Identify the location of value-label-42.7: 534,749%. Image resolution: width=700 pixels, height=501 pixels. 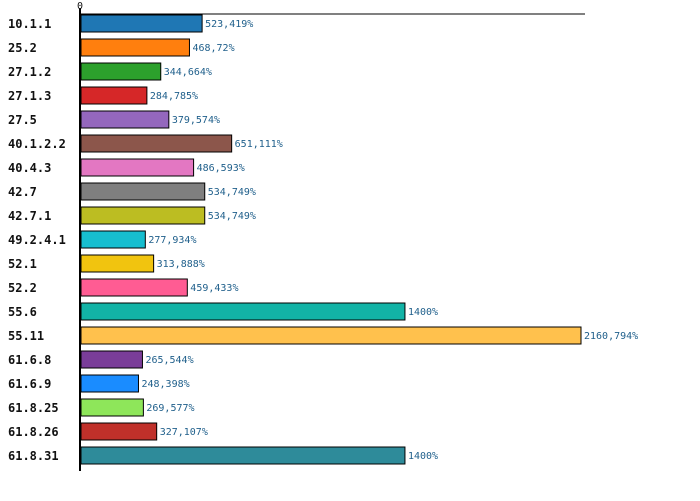
(232, 192).